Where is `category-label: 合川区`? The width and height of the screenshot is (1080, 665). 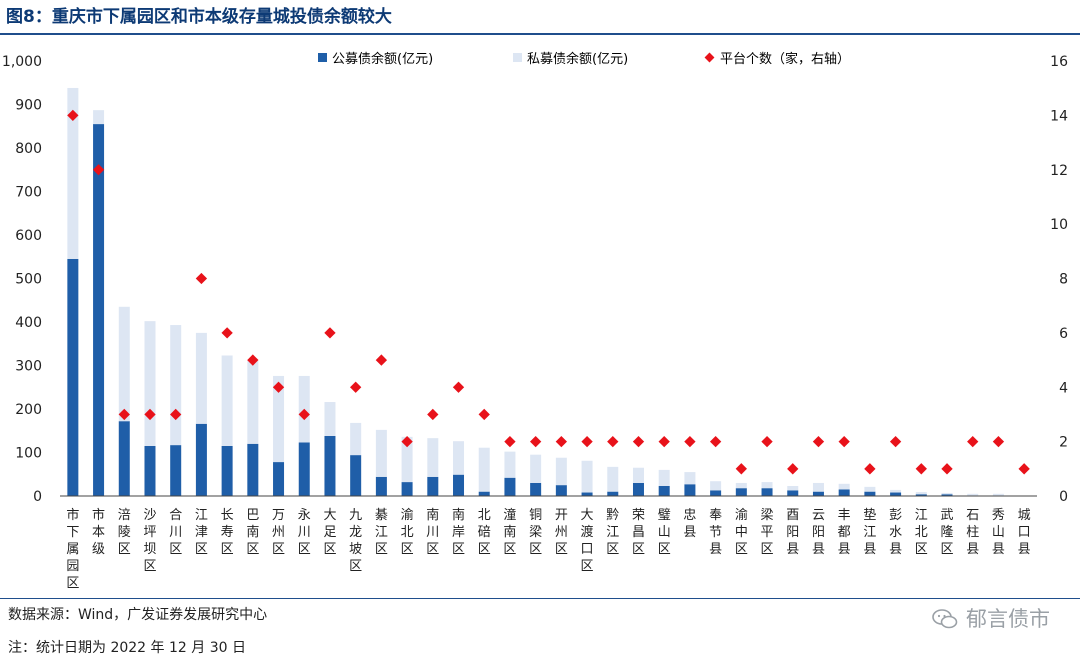
category-label: 合川区 is located at coordinates (175, 532).